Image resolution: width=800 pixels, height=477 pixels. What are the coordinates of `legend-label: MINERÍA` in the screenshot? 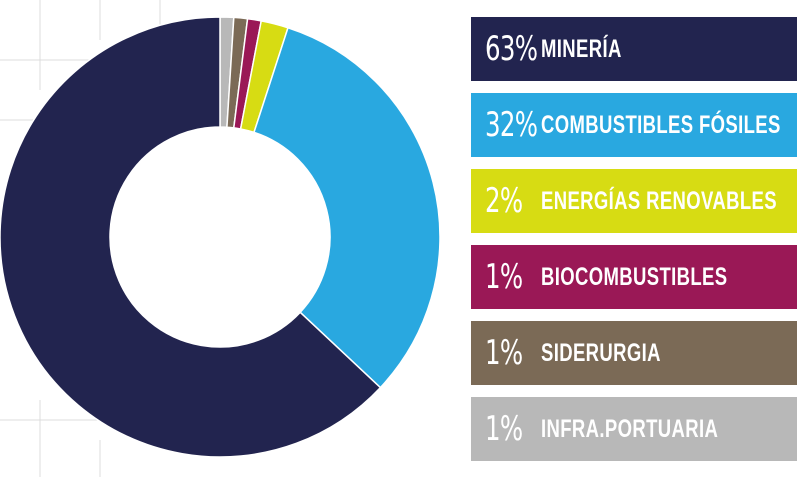 It's located at (581, 48).